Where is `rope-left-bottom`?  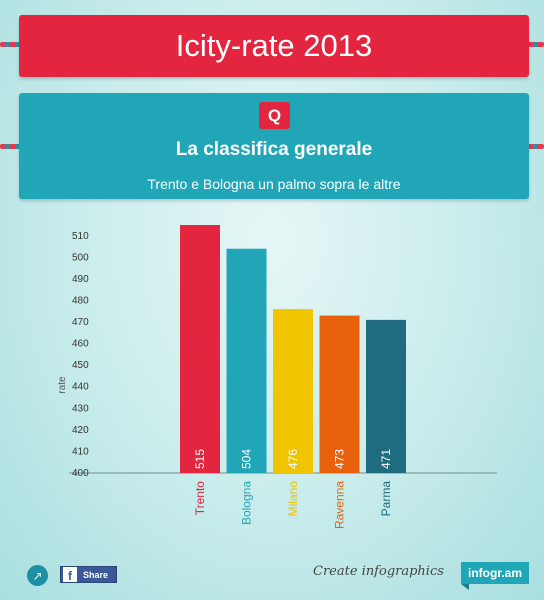 rope-left-bottom is located at coordinates (15, 146).